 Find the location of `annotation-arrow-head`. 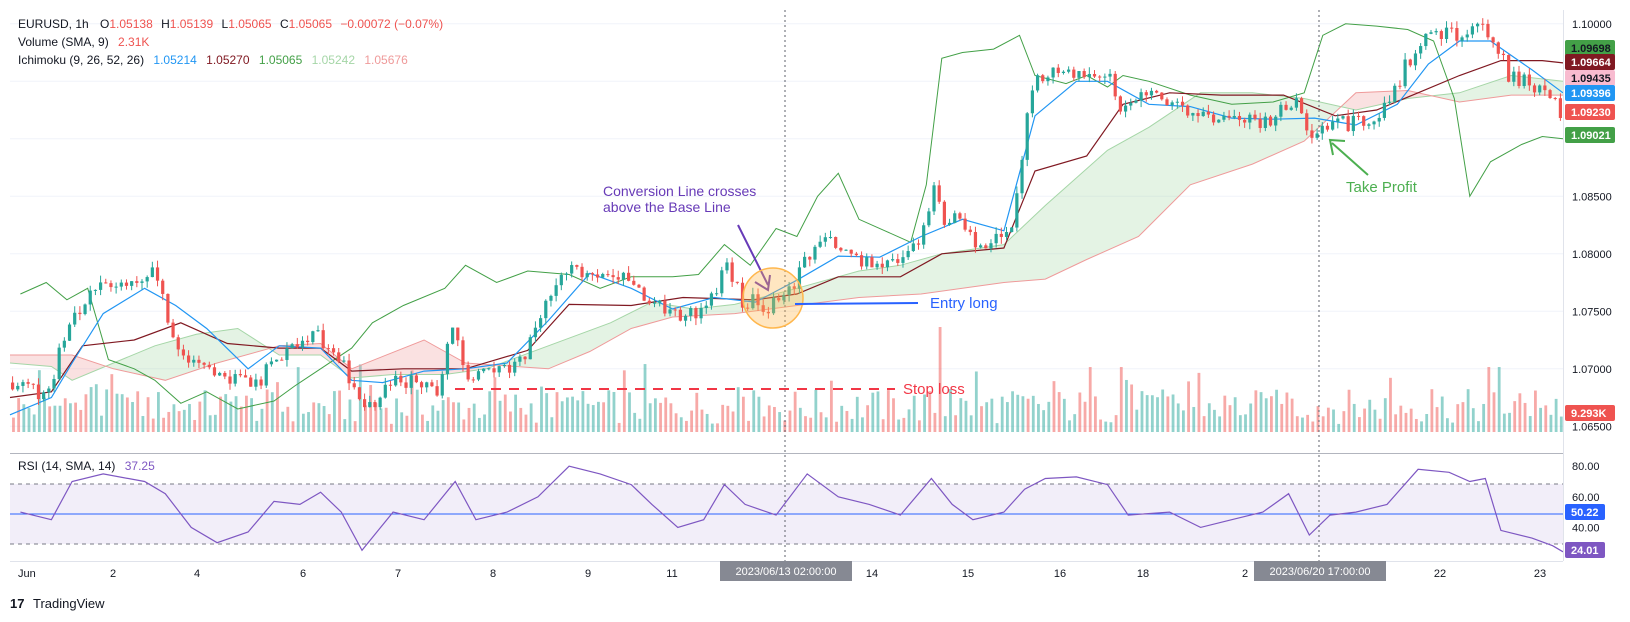

annotation-arrow-head is located at coordinates (762, 283).